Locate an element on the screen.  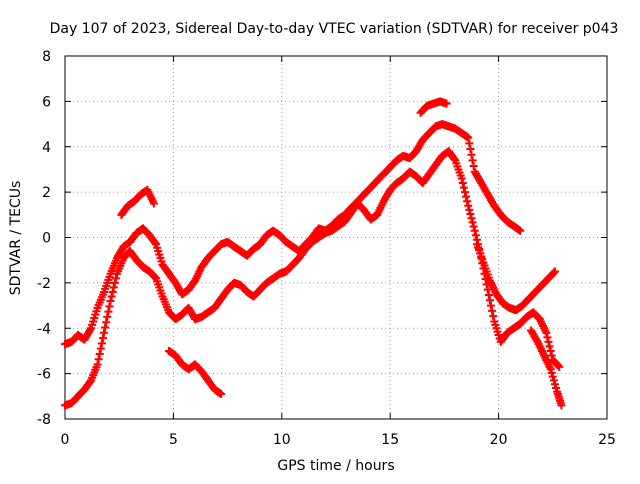
series-SDTVAR-mid is located at coordinates (195, 372).